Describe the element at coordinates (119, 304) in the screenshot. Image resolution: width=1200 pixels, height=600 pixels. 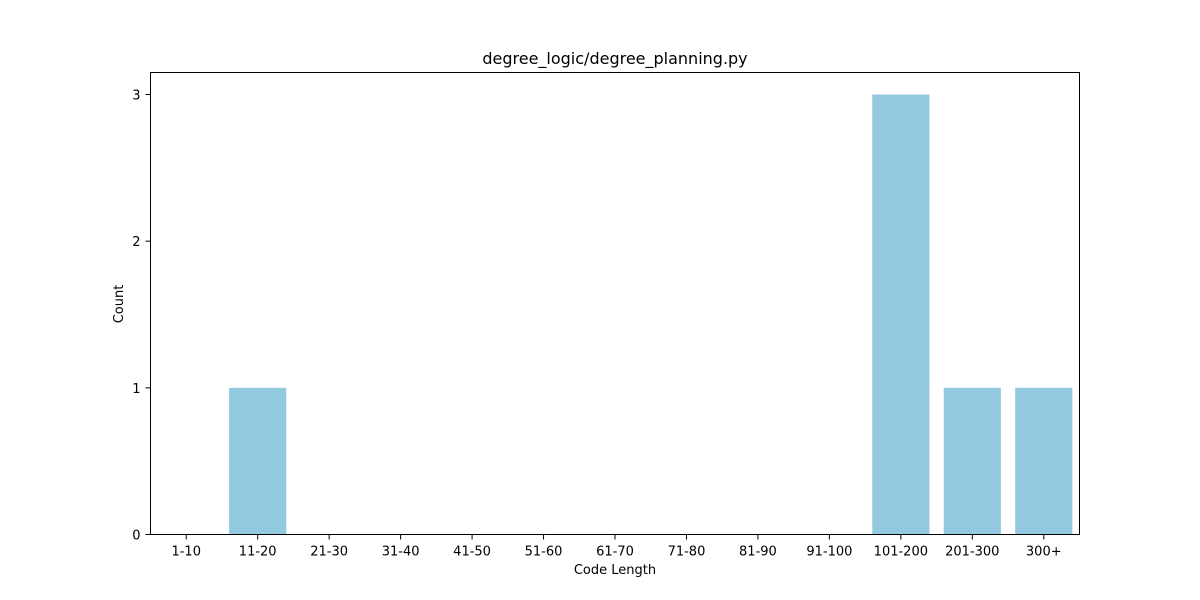
I see `y-axis-label: Count` at that location.